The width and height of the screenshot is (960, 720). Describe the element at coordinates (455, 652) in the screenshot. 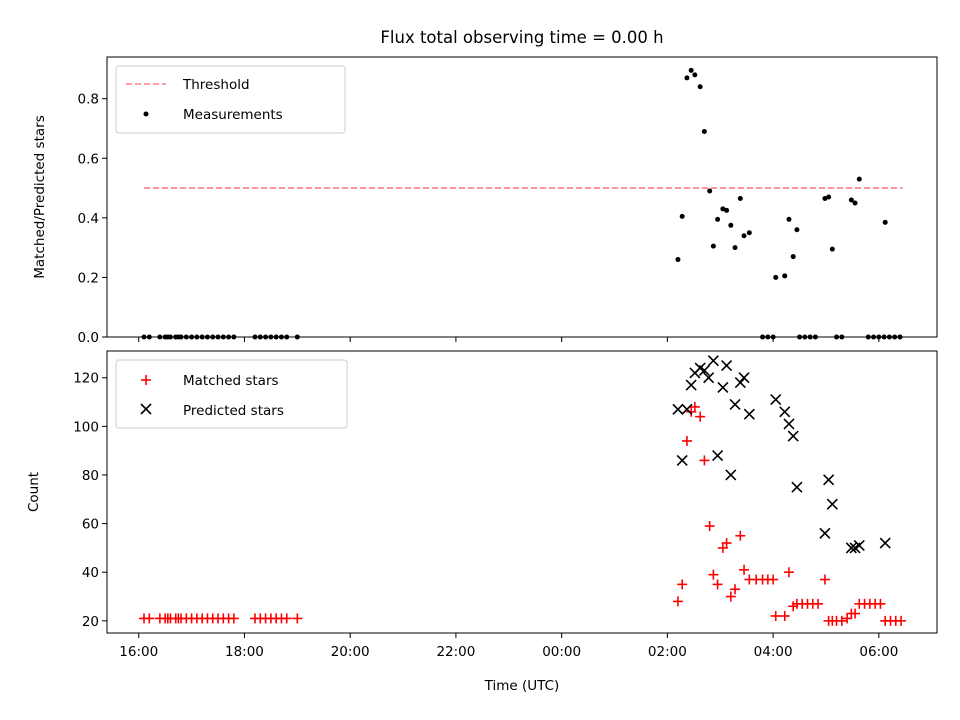

I see `x-tick-label: 22:00` at that location.